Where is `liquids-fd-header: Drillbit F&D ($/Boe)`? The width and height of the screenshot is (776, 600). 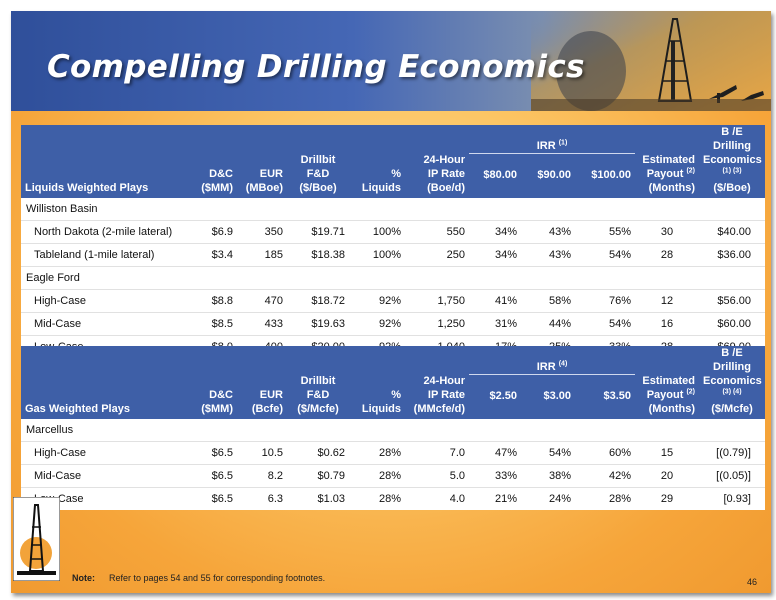 liquids-fd-header: Drillbit F&D ($/Boe) is located at coordinates (318, 161).